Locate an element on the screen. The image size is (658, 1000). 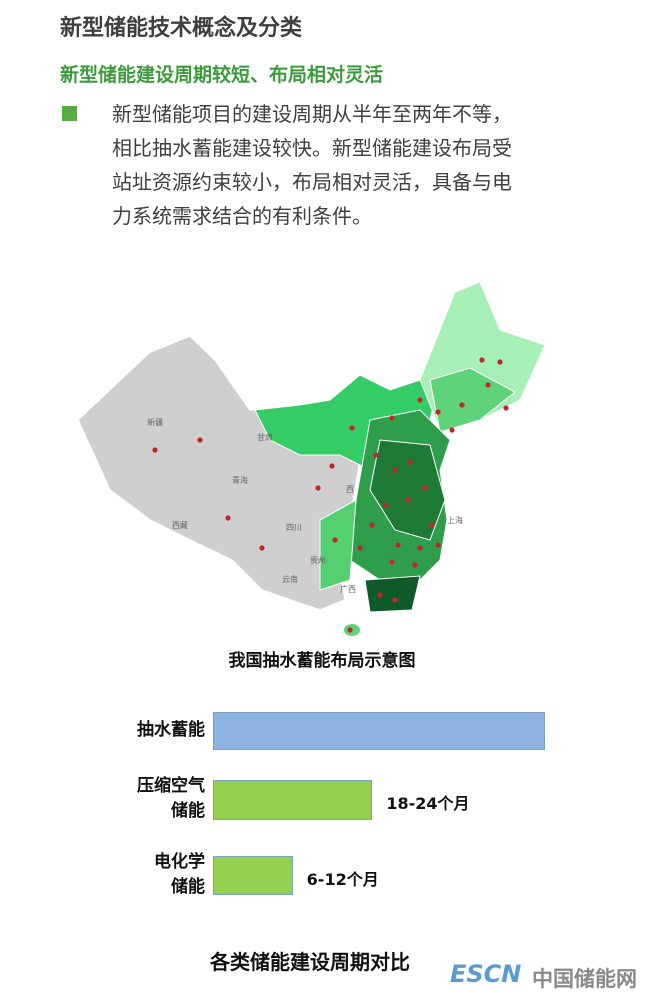
title: 新型储能技术概念及分类 is located at coordinates (181, 28).